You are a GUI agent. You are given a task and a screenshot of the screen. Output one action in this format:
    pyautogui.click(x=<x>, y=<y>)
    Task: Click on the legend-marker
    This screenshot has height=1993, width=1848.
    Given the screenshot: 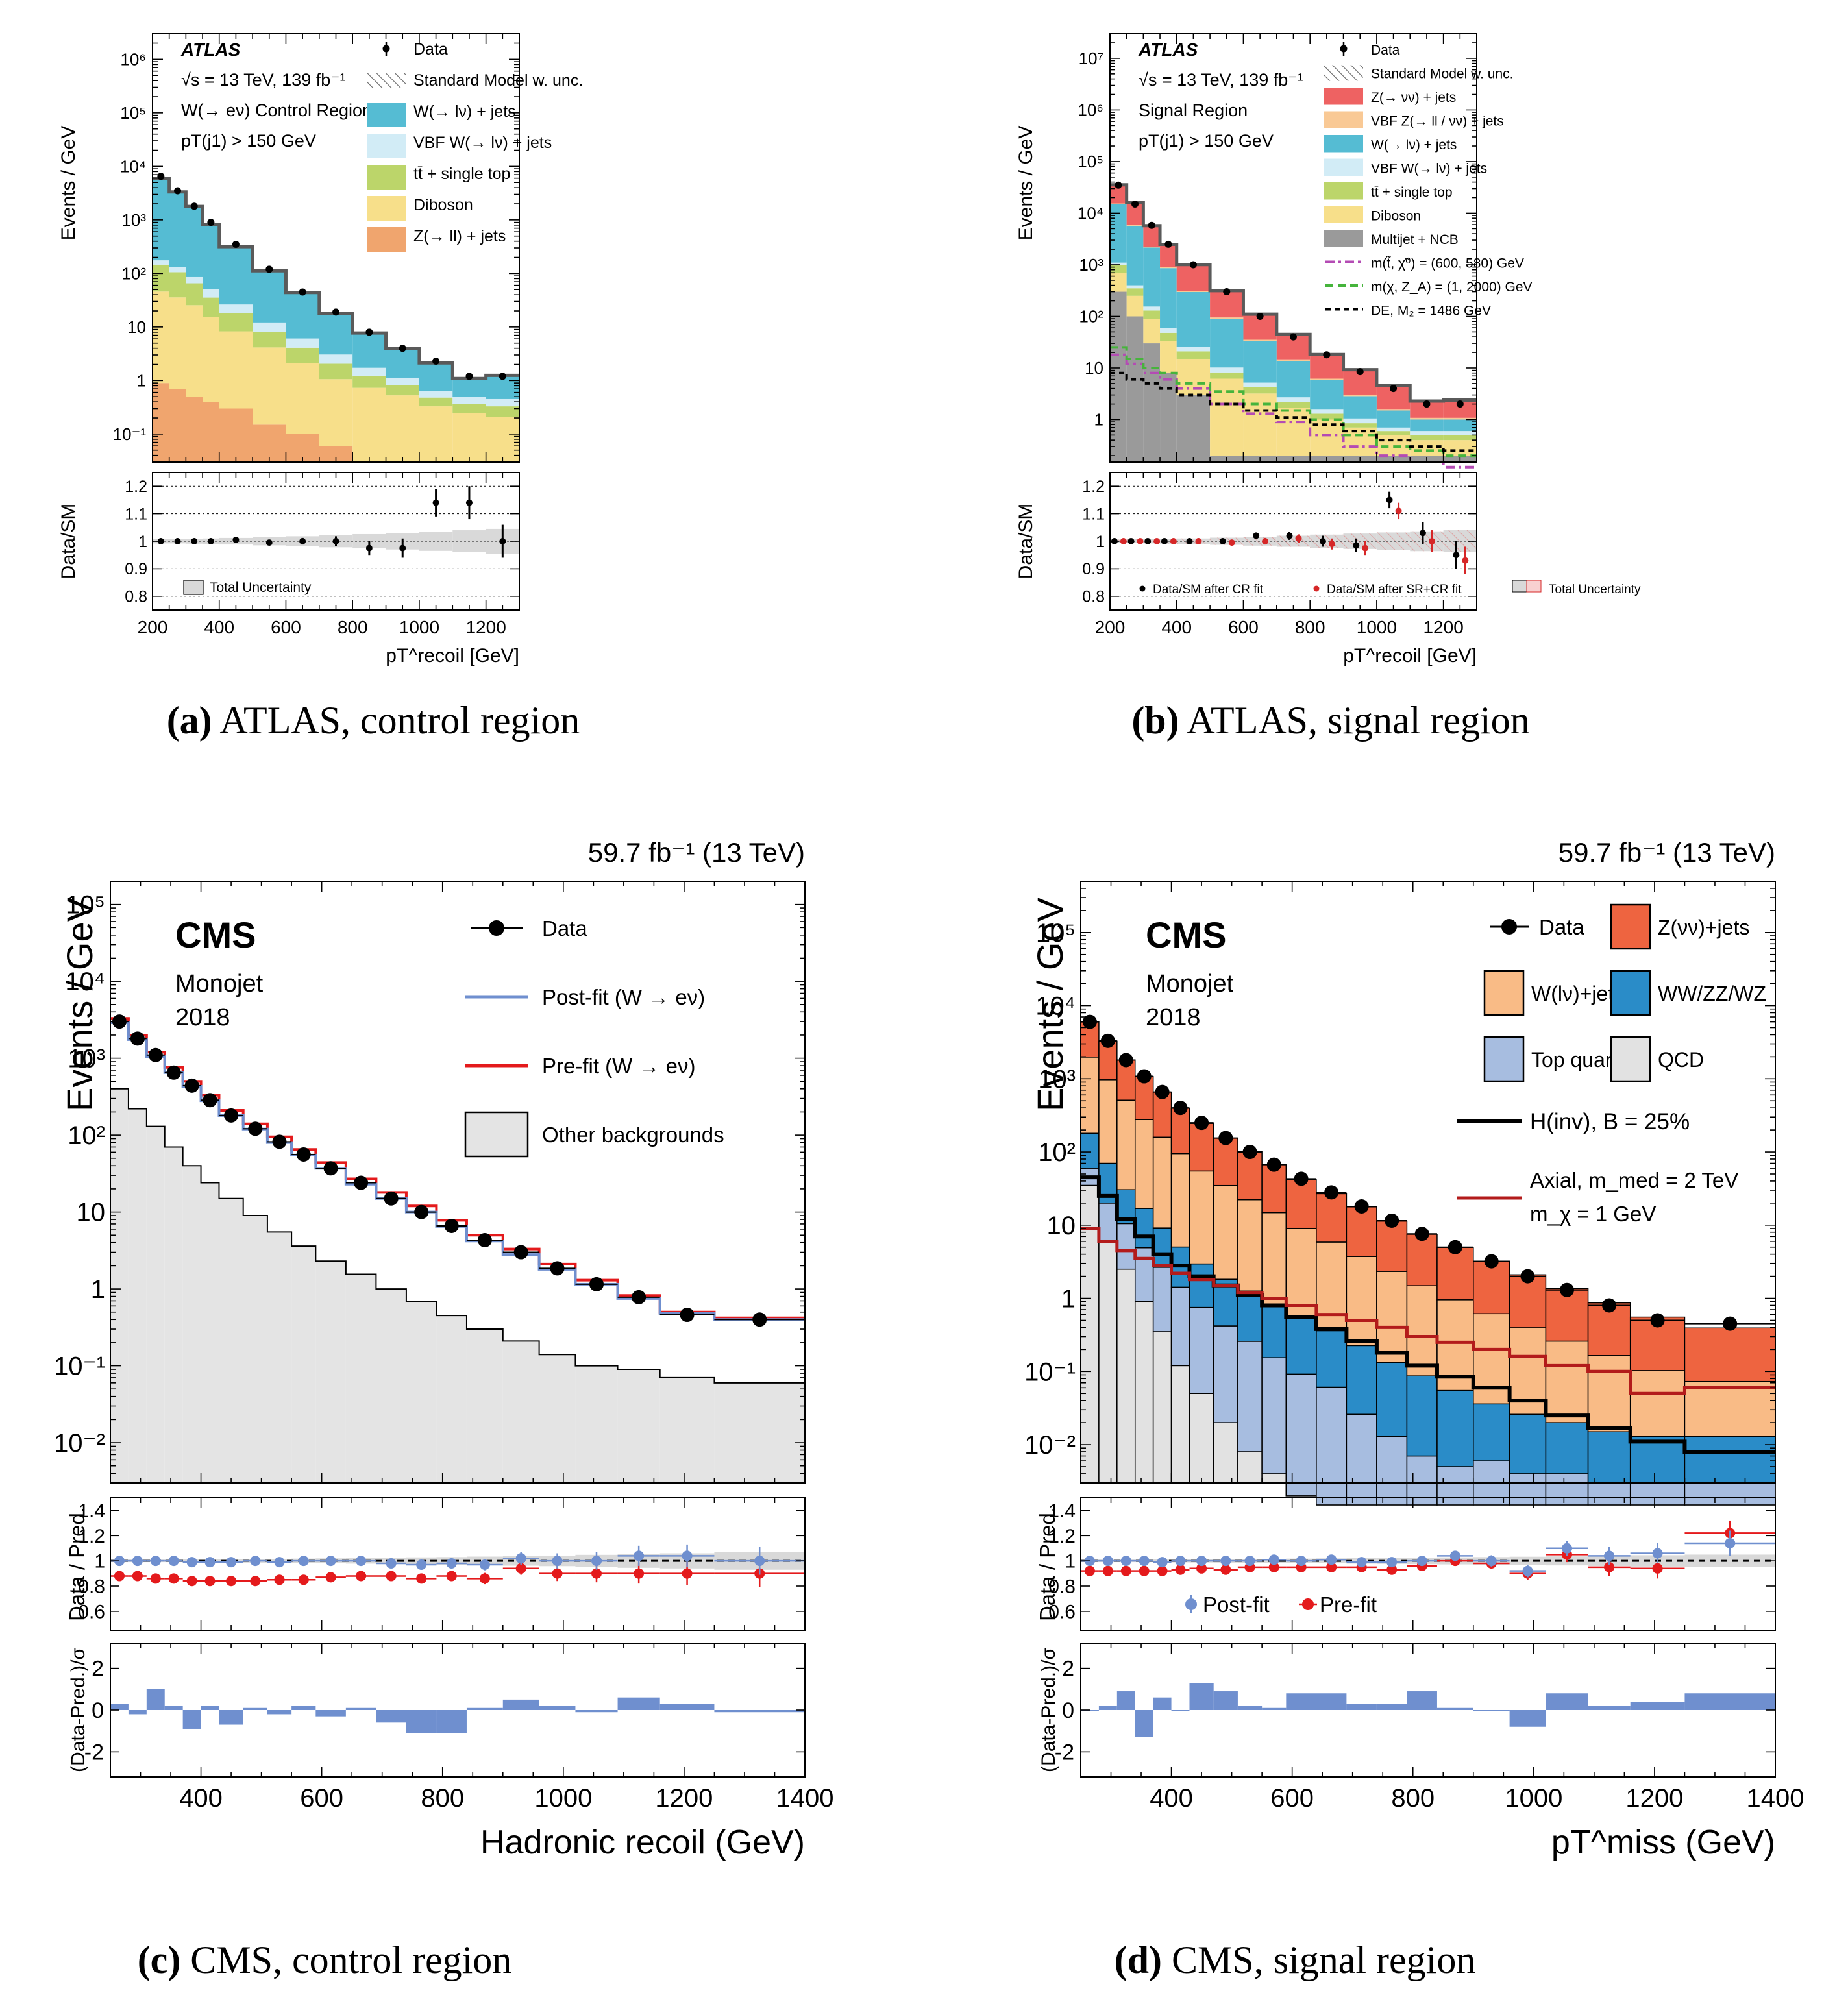 What is the action you would take?
    pyautogui.click(x=1344, y=49)
    